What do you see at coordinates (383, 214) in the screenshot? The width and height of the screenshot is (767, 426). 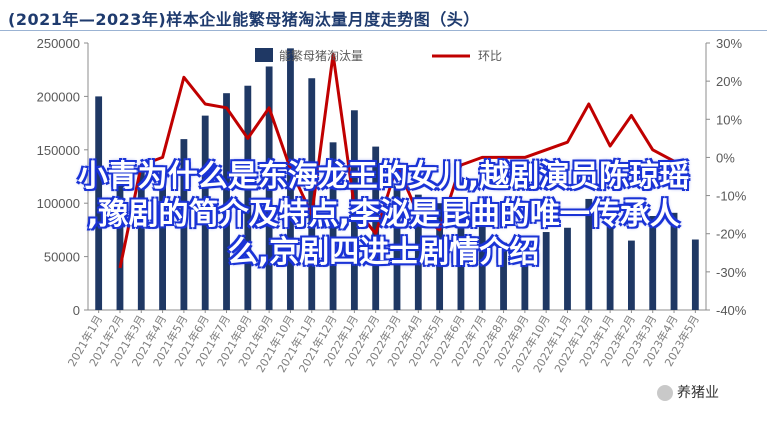 I see `overlay-caption-line-2: ,豫剧的简介及特点,李泌是昆曲的唯一传承人` at bounding box center [383, 214].